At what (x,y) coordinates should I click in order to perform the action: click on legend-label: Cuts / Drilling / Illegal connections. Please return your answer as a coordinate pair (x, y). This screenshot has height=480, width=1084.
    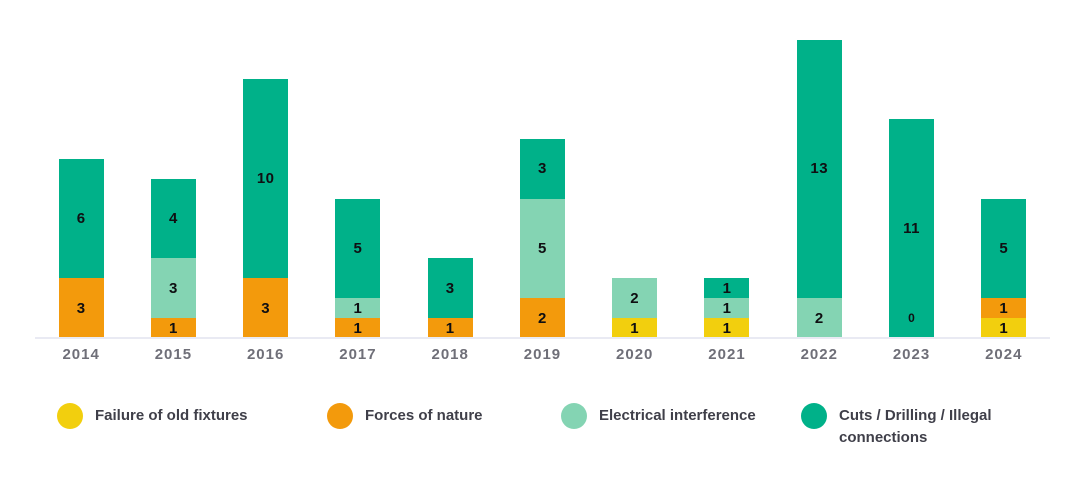
    Looking at the image, I should click on (915, 426).